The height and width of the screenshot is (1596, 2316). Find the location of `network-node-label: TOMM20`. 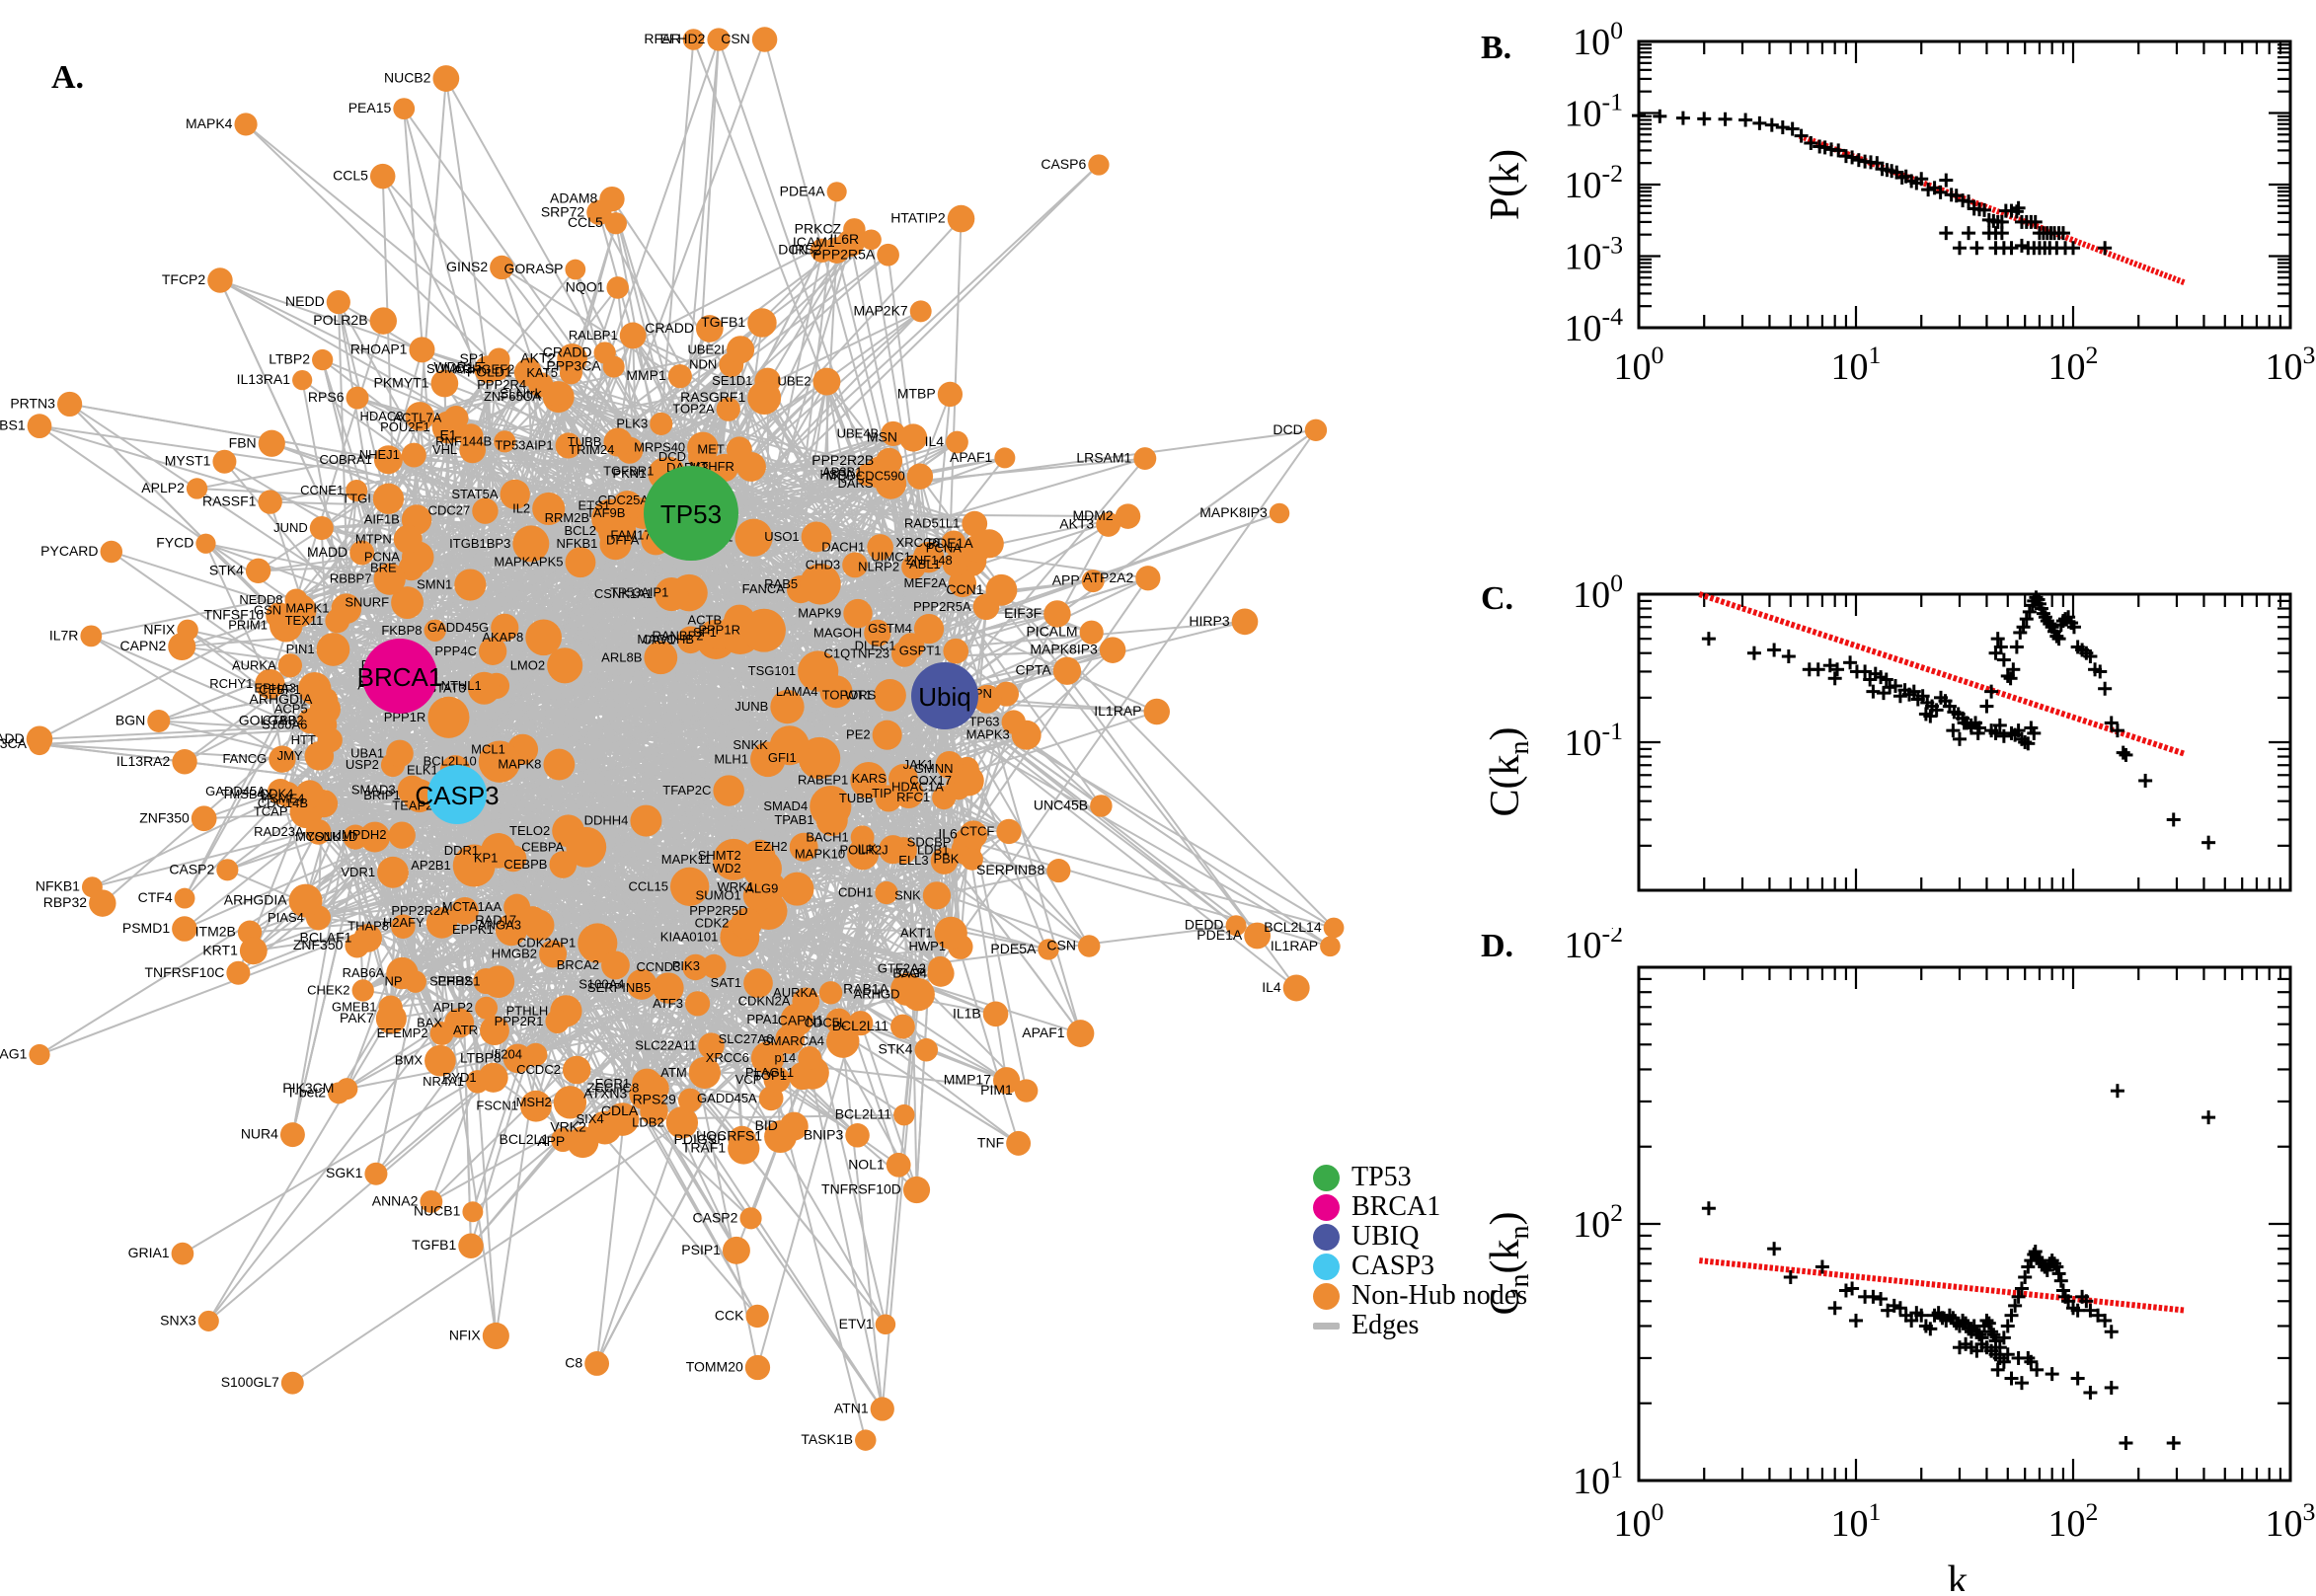

network-node-label: TOMM20 is located at coordinates (714, 1366).